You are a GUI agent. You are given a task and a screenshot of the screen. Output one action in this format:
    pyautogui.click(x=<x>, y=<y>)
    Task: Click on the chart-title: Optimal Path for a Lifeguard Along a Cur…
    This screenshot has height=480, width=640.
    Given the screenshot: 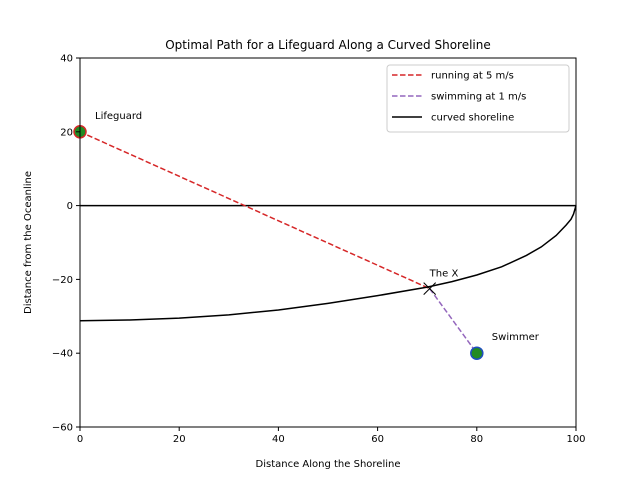 What is the action you would take?
    pyautogui.click(x=328, y=45)
    